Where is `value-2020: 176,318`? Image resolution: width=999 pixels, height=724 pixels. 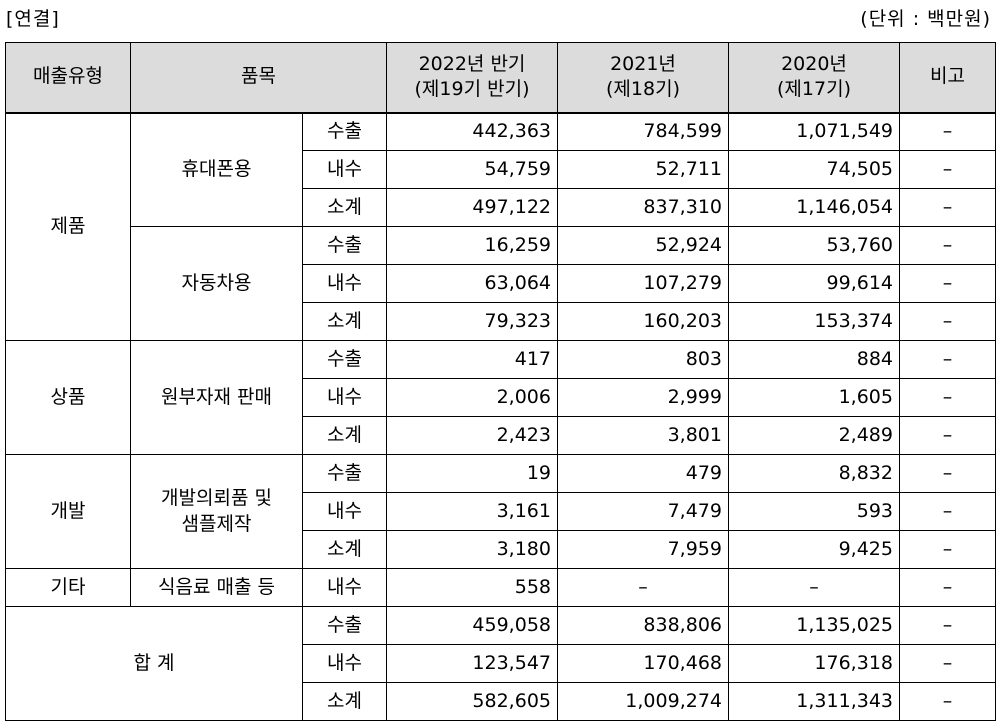 value-2020: 176,318 is located at coordinates (814, 663).